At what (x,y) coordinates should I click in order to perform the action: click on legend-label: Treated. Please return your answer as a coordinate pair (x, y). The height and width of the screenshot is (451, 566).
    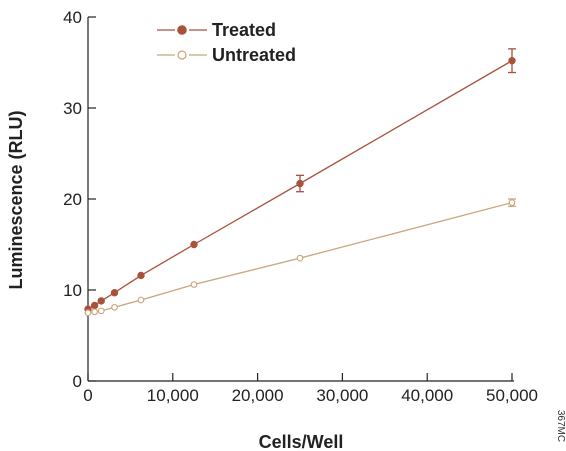
    Looking at the image, I should click on (244, 30).